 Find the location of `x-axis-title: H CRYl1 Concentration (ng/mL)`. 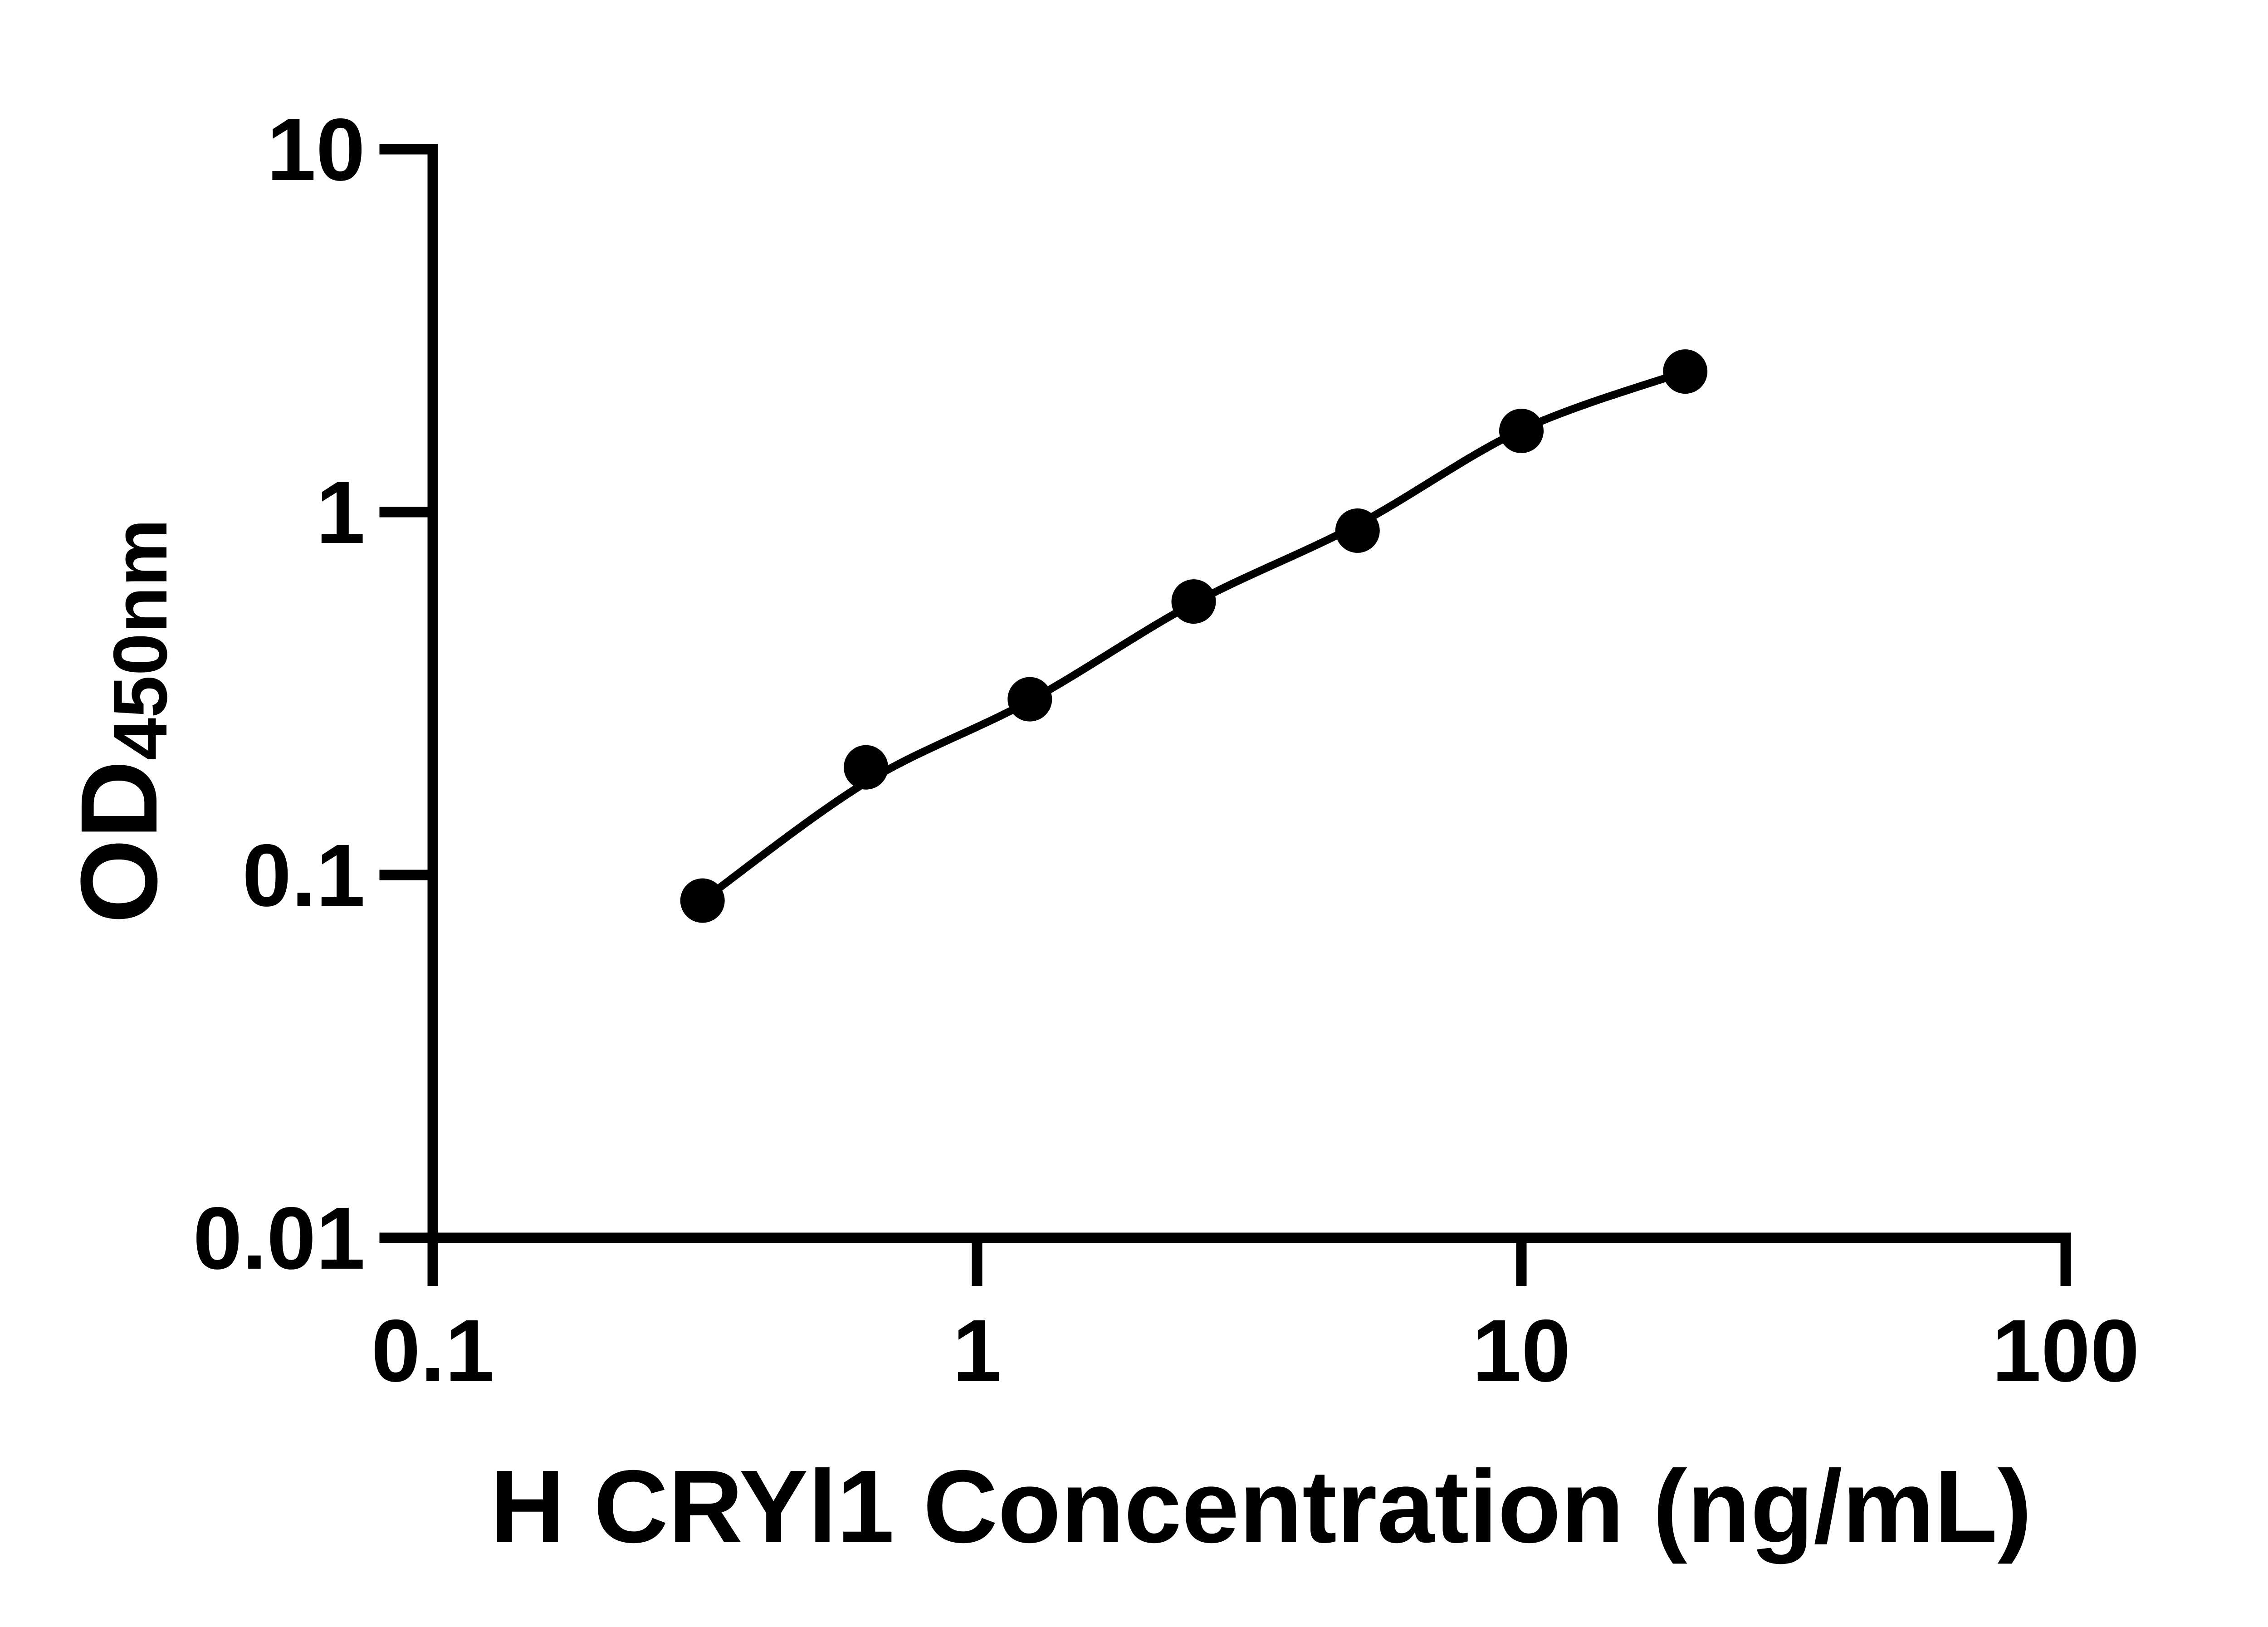

x-axis-title: H CRYl1 Concentration (ng/mL) is located at coordinates (1261, 1506).